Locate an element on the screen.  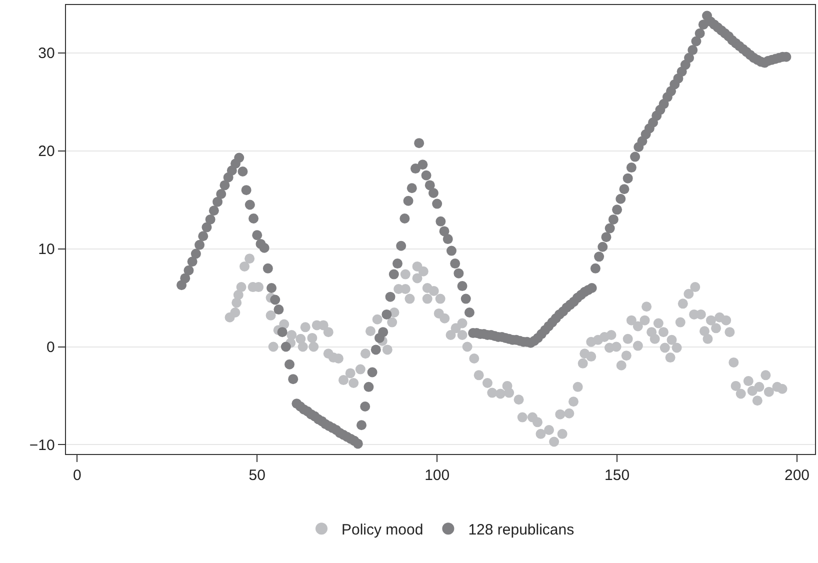
x-tick-label: 0 is located at coordinates (77, 475).